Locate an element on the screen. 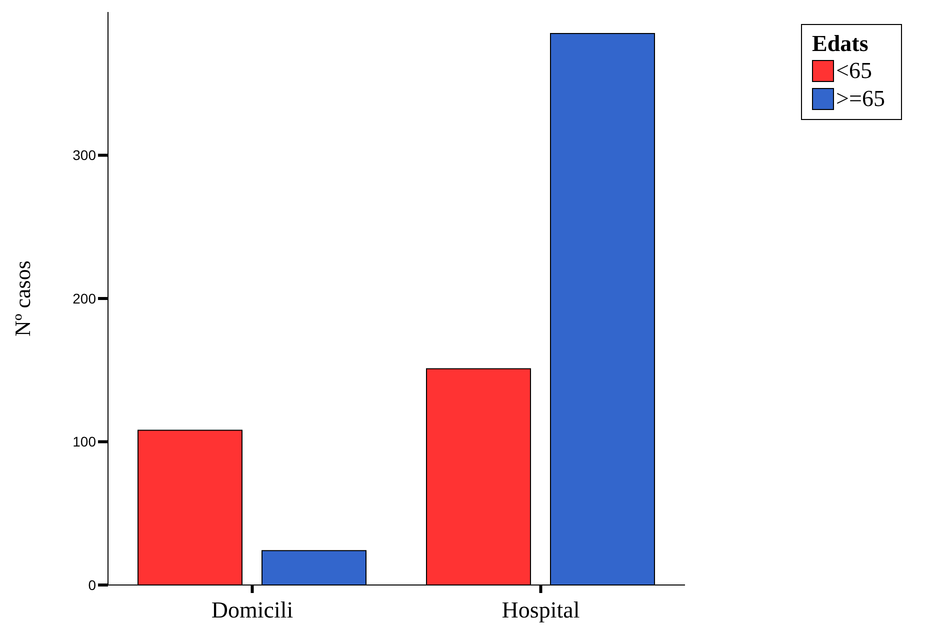 This screenshot has height=629, width=936. y-tick-label: 200 is located at coordinates (84, 298).